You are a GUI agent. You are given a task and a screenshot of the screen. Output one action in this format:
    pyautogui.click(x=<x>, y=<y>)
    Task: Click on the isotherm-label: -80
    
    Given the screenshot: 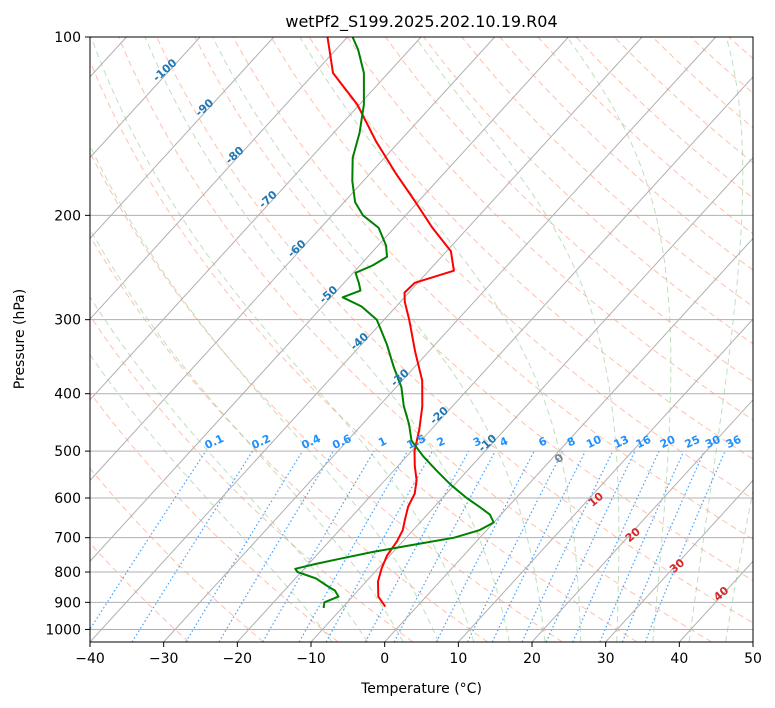 What is the action you would take?
    pyautogui.click(x=235, y=155)
    